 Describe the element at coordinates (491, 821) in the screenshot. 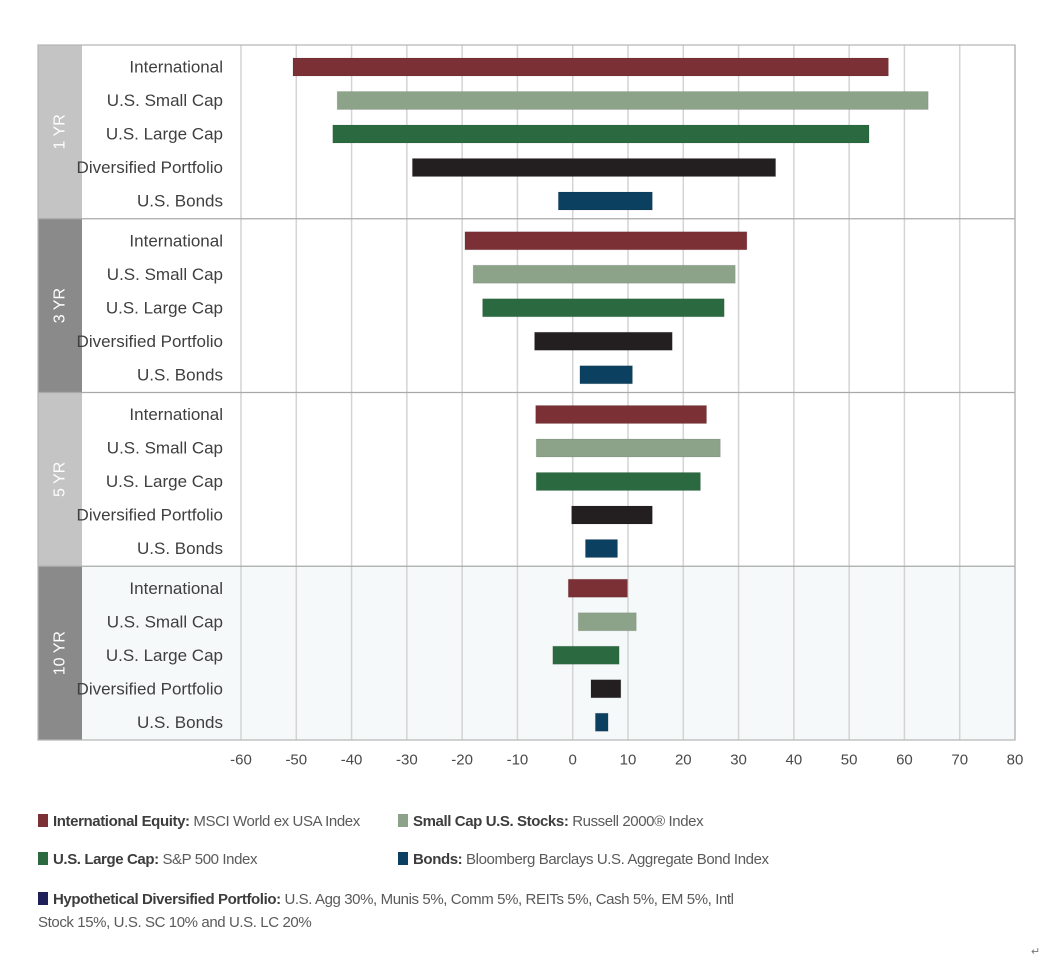

I see `legend-title-small-cap: Small Cap U.S. Stocks:` at that location.